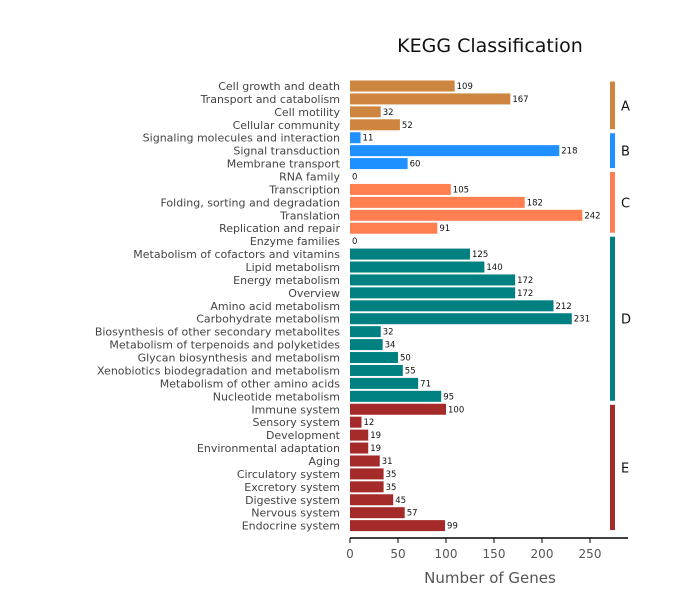  I want to click on value-label: 71, so click(425, 384).